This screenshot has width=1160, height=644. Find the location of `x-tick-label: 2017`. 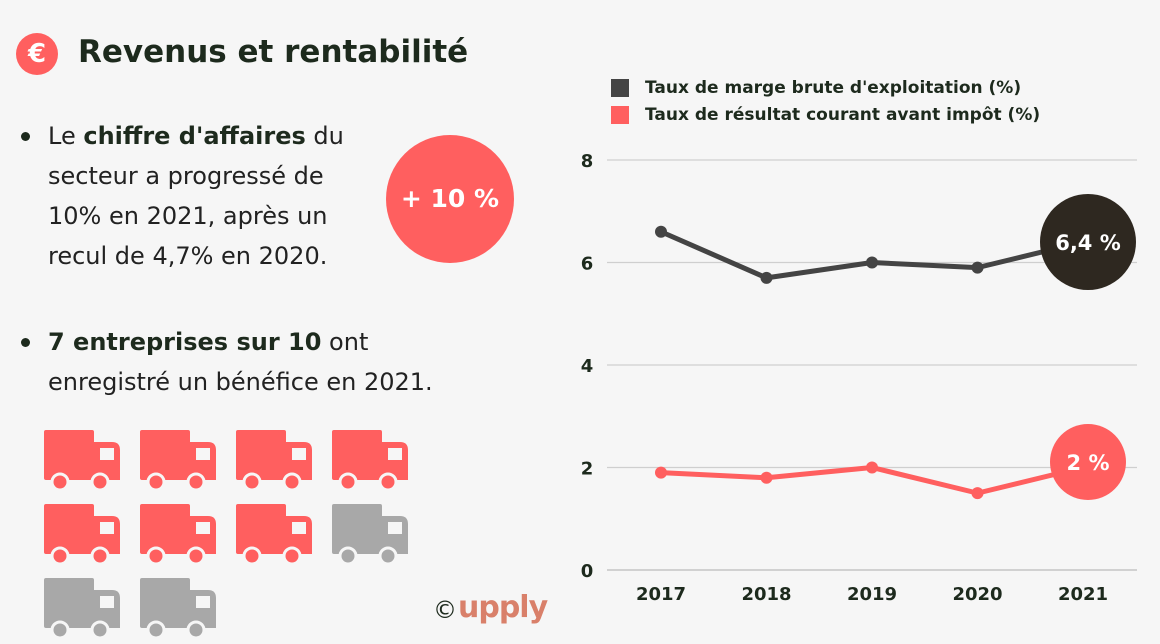

x-tick-label: 2017 is located at coordinates (661, 594).